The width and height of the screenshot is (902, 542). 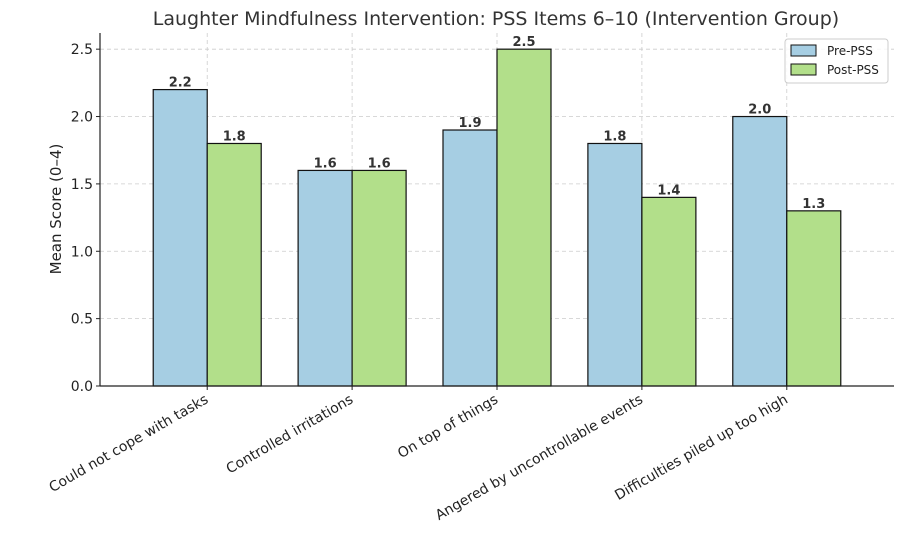 I want to click on legend: Pre-PSS Post-PSS, so click(x=836, y=61).